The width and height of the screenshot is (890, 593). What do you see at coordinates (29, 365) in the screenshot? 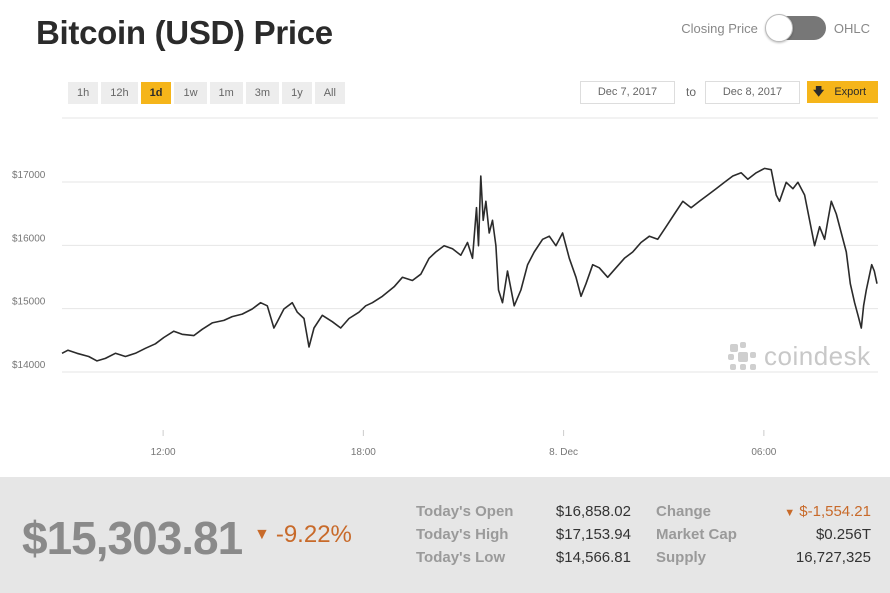
I see `y-tick-label: $14000` at bounding box center [29, 365].